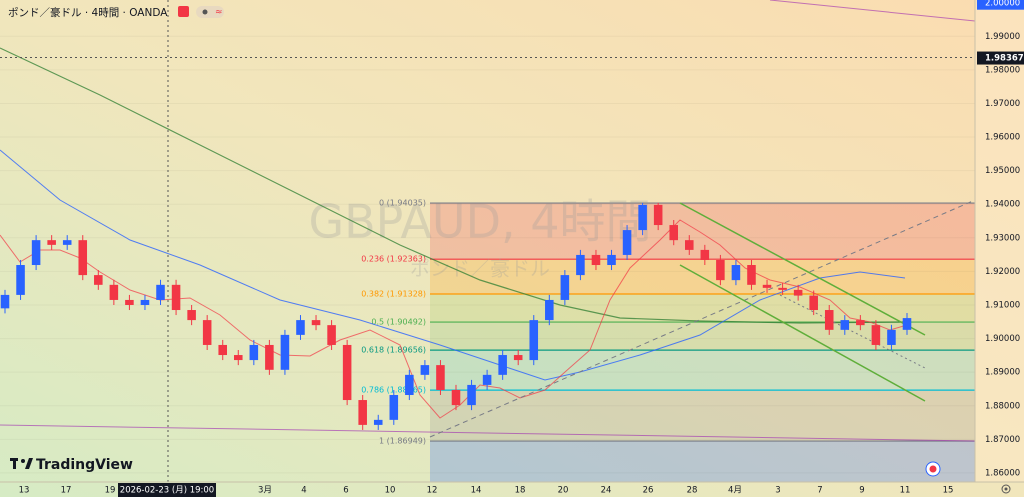 Image resolution: width=1024 pixels, height=497 pixels. What do you see at coordinates (777, 491) in the screenshot?
I see `x-tick-label: 3` at bounding box center [777, 491].